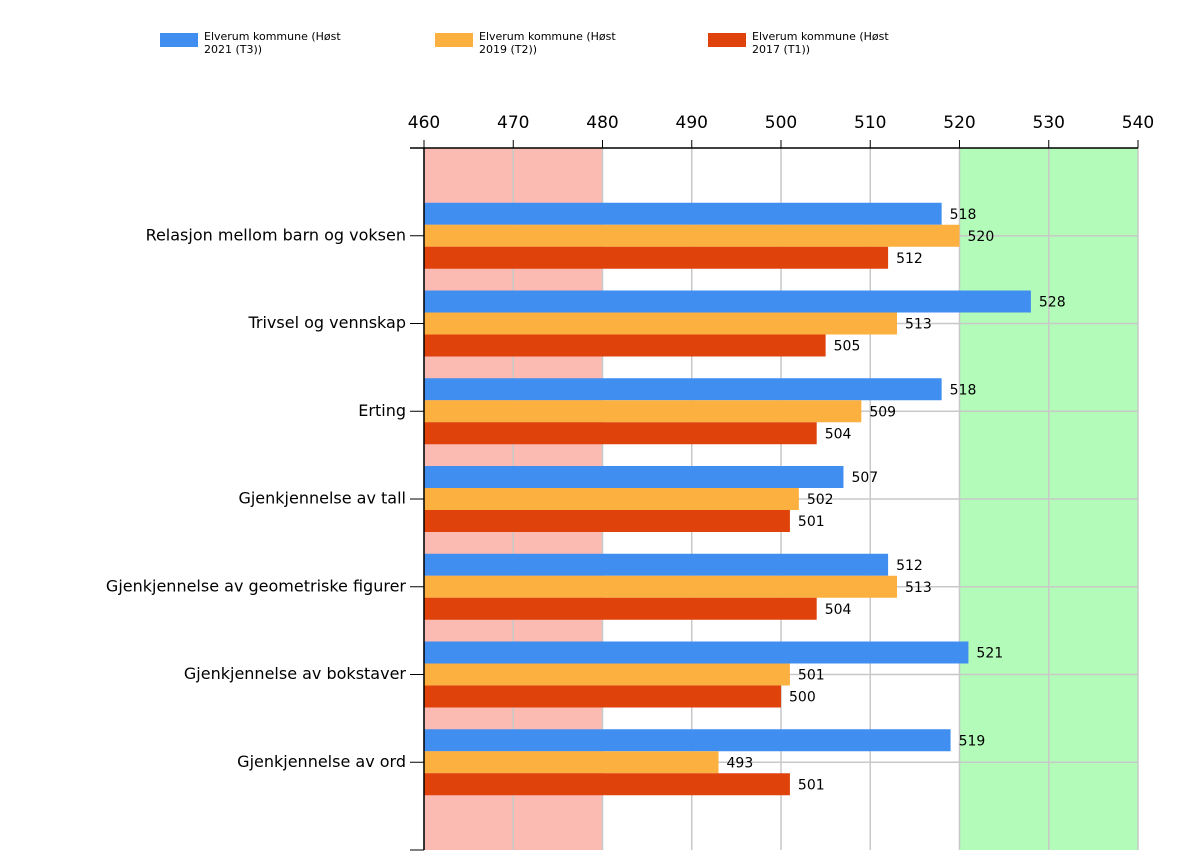 This screenshot has width=1186, height=865. I want to click on legend-entry: Elverum kommune (Høst 2017 (T1)), so click(805, 43).